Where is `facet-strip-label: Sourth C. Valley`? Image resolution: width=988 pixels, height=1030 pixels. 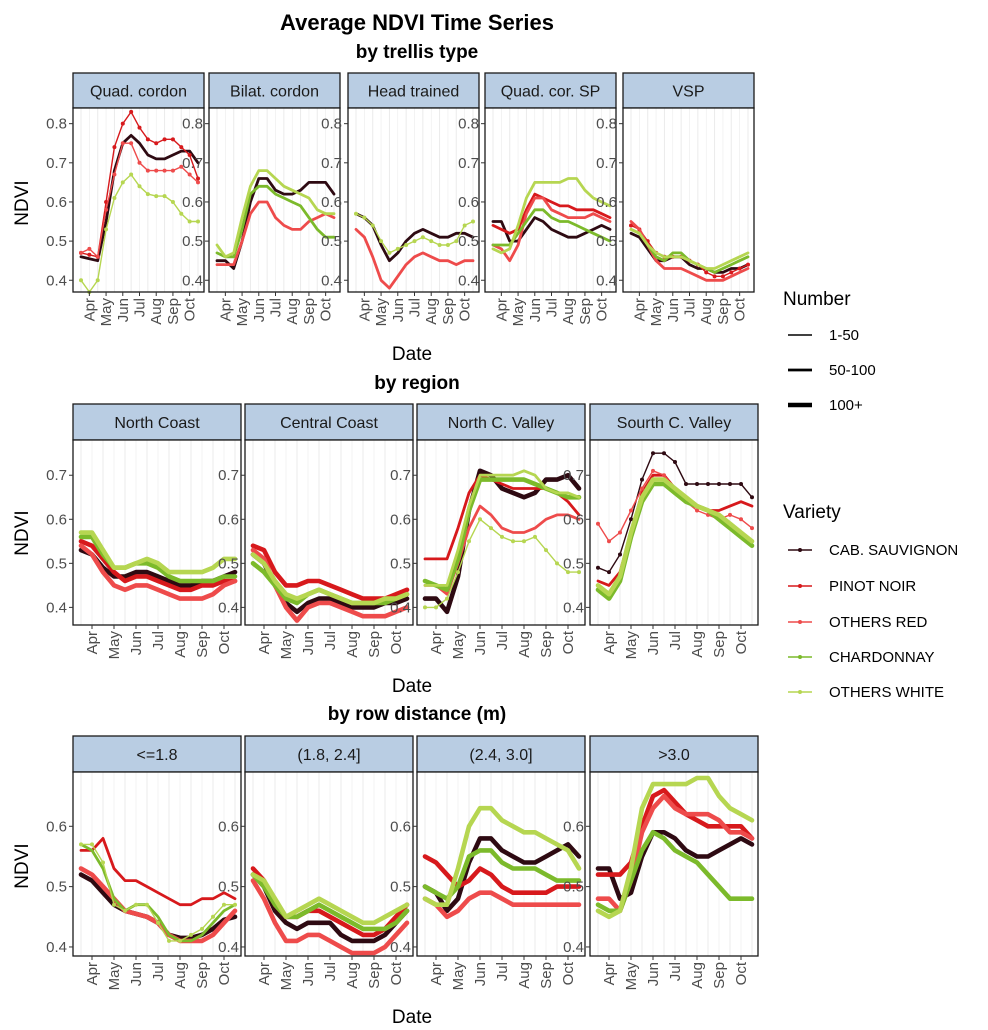 facet-strip-label: Sourth C. Valley is located at coordinates (674, 423).